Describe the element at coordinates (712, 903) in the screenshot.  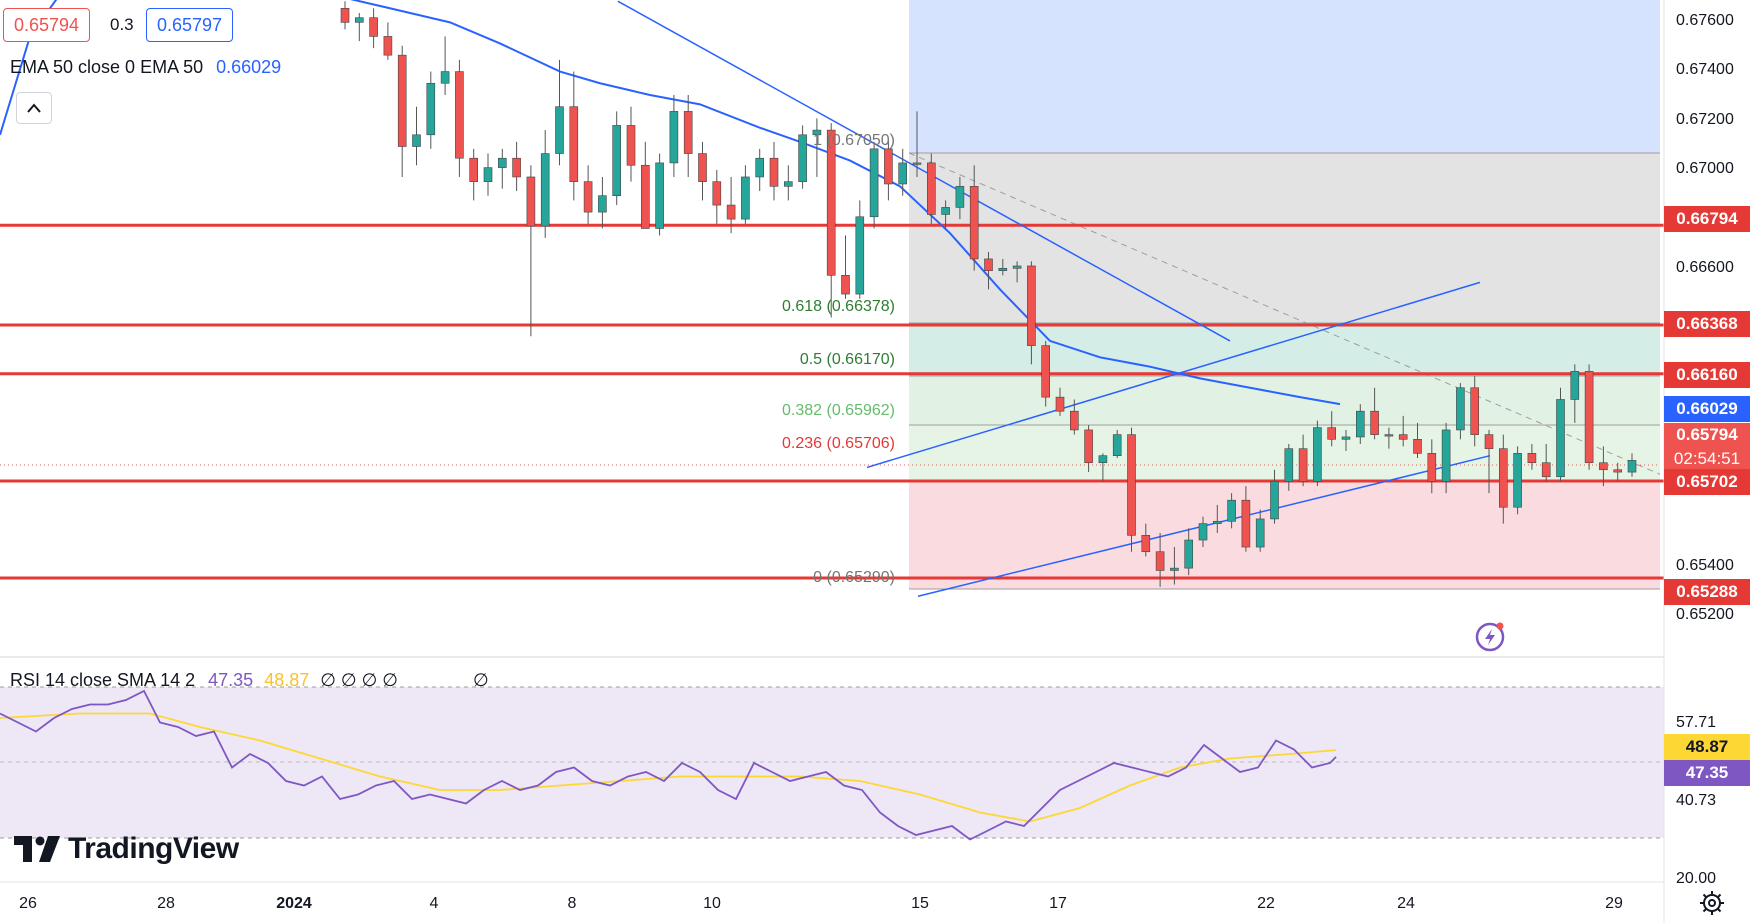
I see `time-tick: 10` at that location.